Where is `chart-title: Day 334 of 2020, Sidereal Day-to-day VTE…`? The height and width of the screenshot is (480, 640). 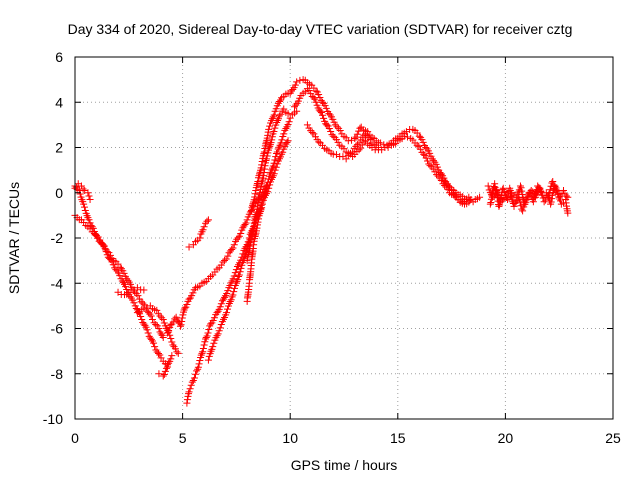 chart-title: Day 334 of 2020, Sidereal Day-to-day VTE… is located at coordinates (320, 29).